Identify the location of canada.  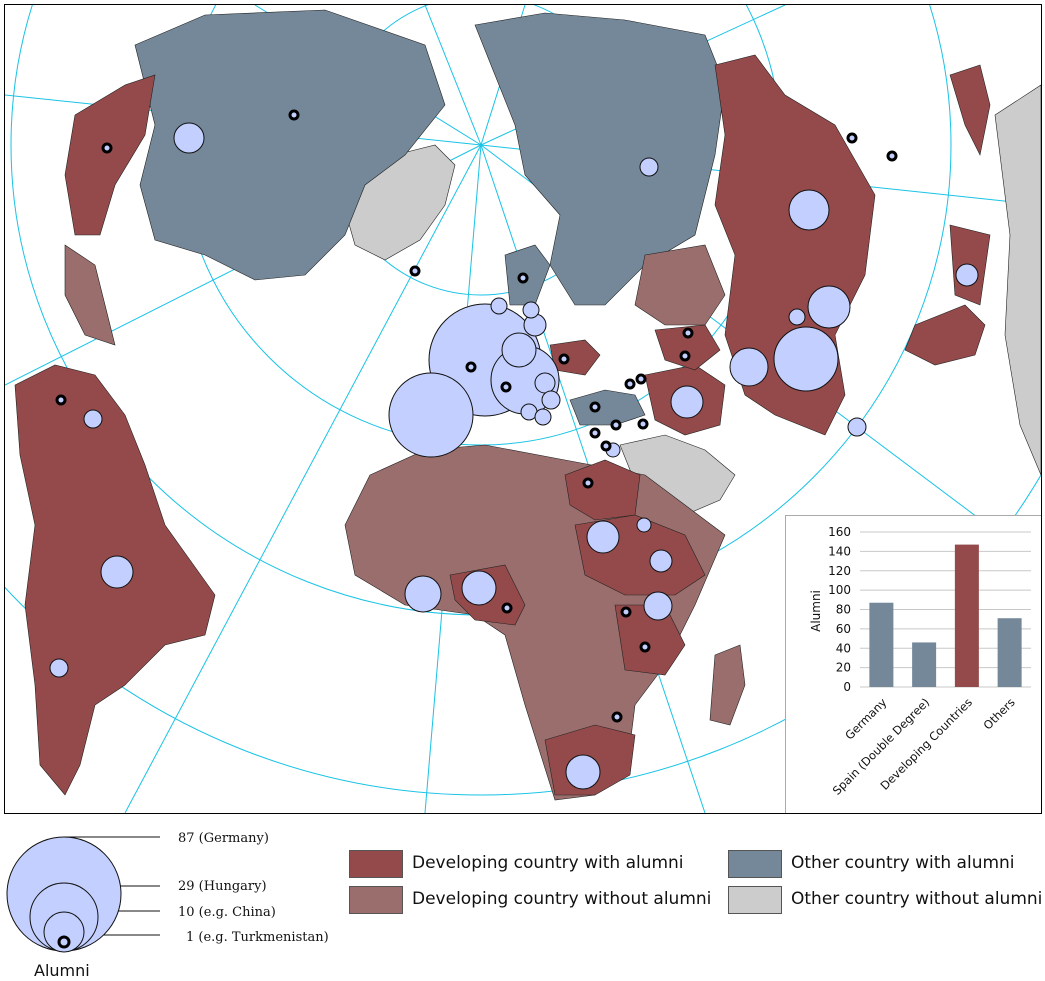
(290, 145).